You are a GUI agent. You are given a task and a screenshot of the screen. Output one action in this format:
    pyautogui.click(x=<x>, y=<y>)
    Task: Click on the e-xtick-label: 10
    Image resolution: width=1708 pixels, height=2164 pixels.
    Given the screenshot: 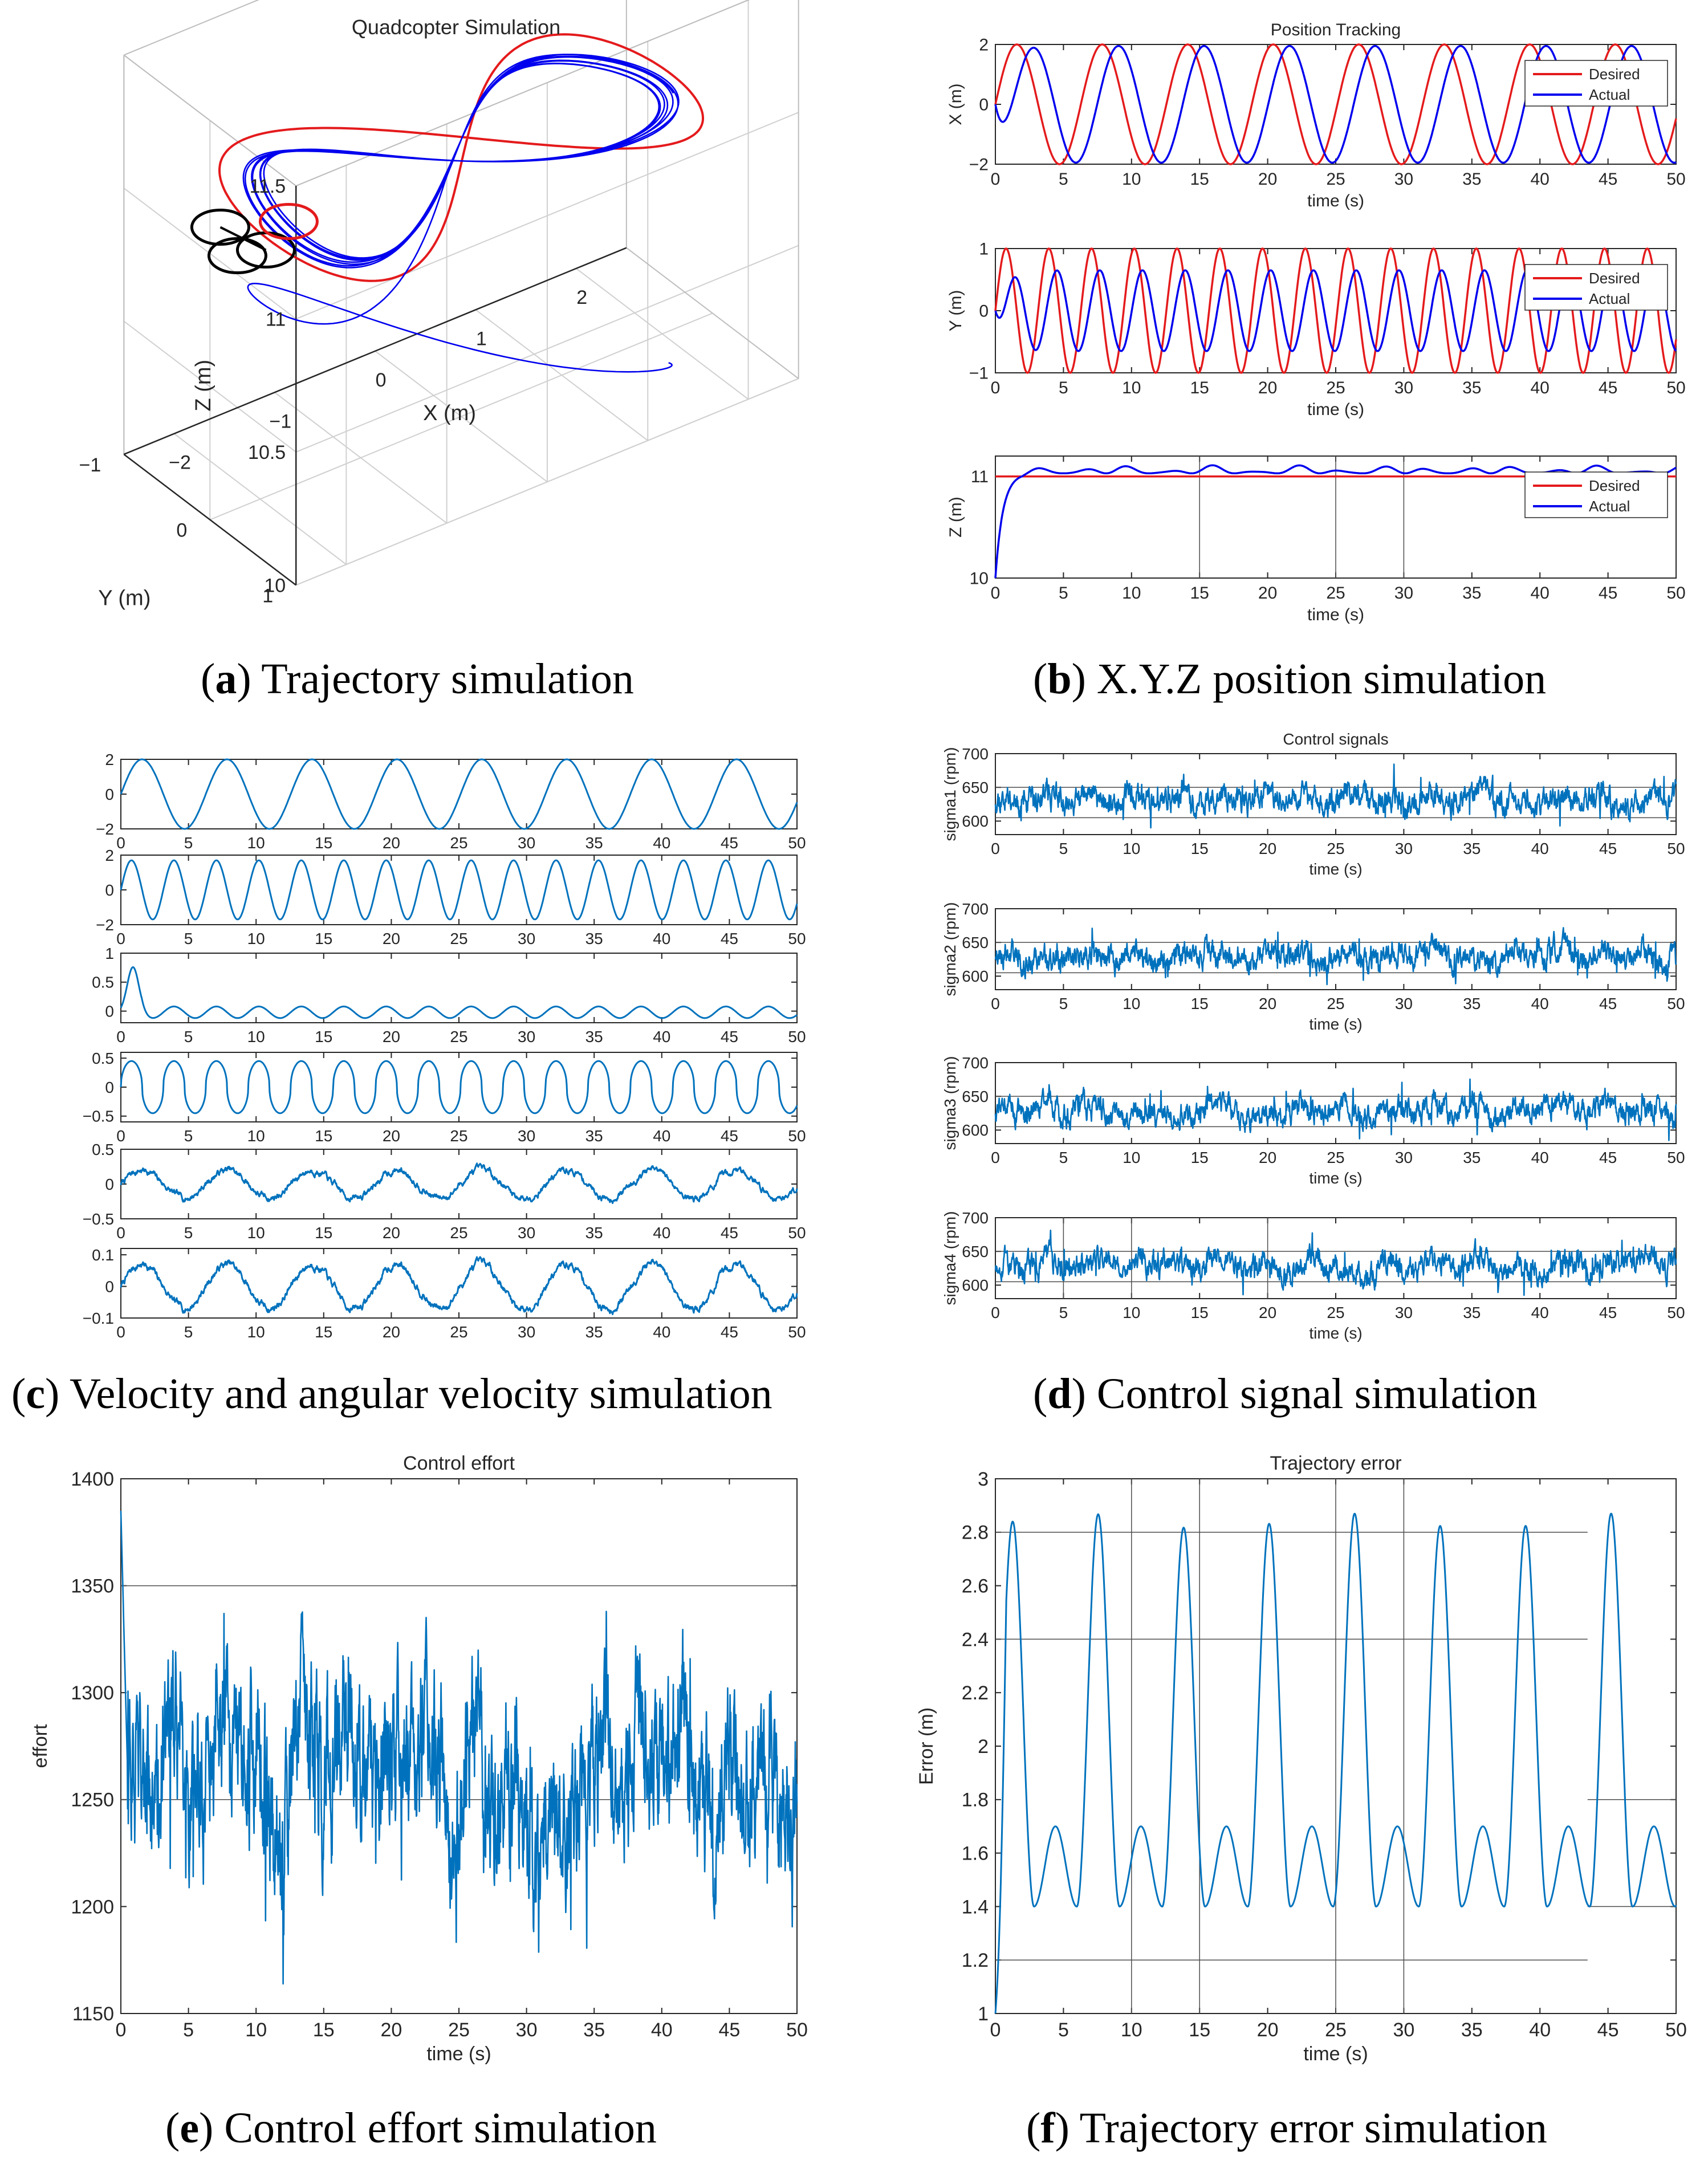 What is the action you would take?
    pyautogui.click(x=256, y=2030)
    